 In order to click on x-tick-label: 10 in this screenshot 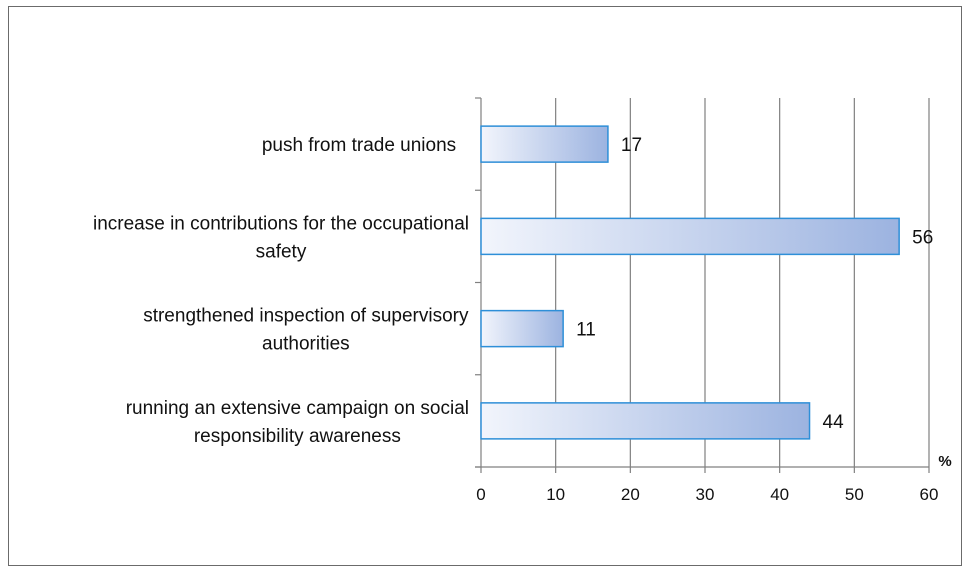, I will do `click(555, 494)`.